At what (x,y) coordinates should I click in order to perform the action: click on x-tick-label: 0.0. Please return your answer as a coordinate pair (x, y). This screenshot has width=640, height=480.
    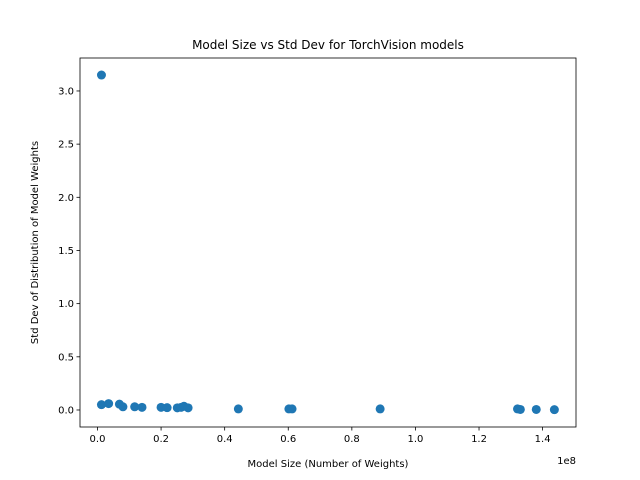
    Looking at the image, I should click on (98, 439).